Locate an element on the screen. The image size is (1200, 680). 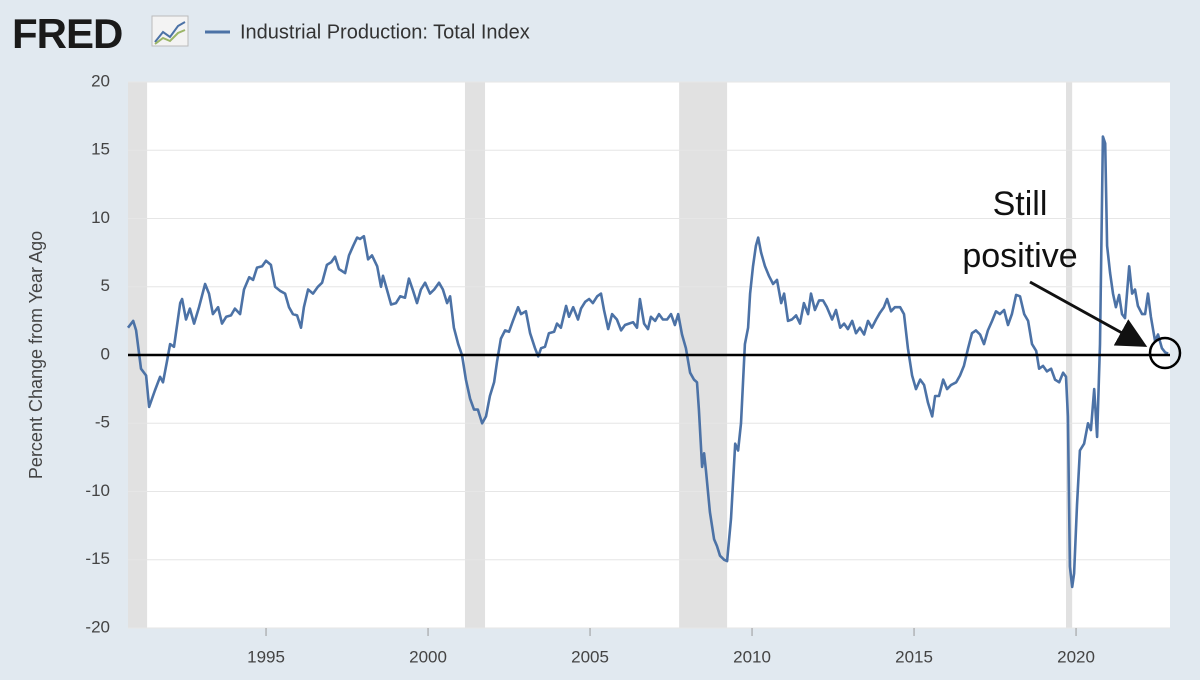
x-tick-label: 1995 is located at coordinates (266, 656).